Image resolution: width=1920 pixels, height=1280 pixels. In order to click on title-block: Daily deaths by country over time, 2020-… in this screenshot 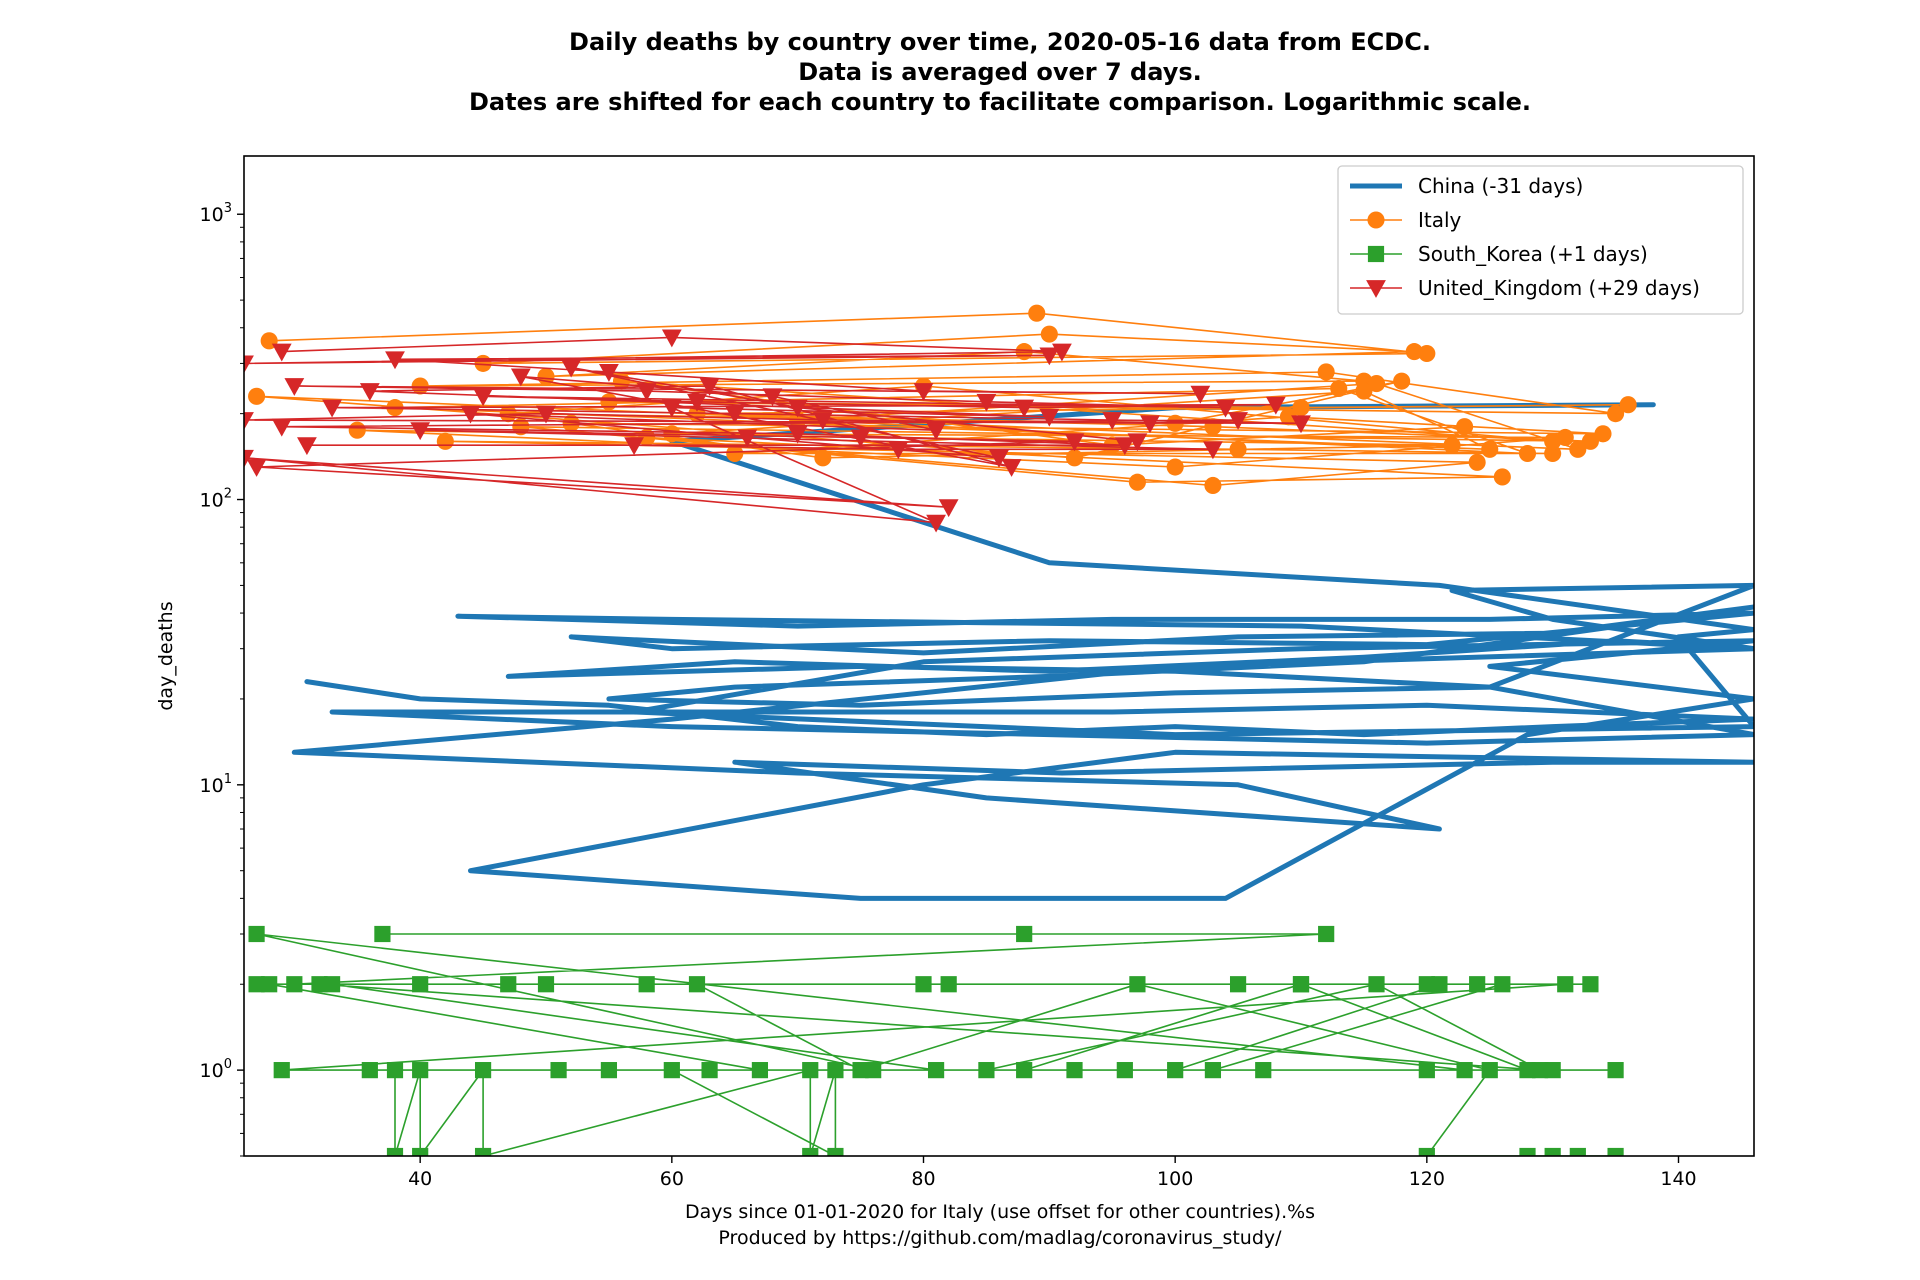, I will do `click(1000, 72)`.